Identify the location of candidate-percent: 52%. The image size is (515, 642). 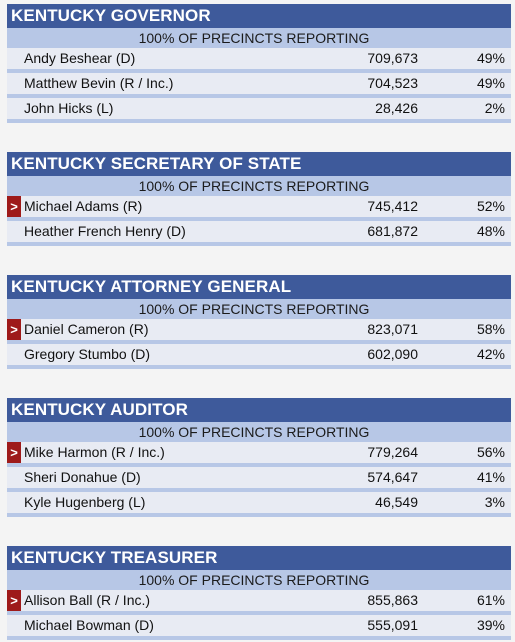
(490, 206).